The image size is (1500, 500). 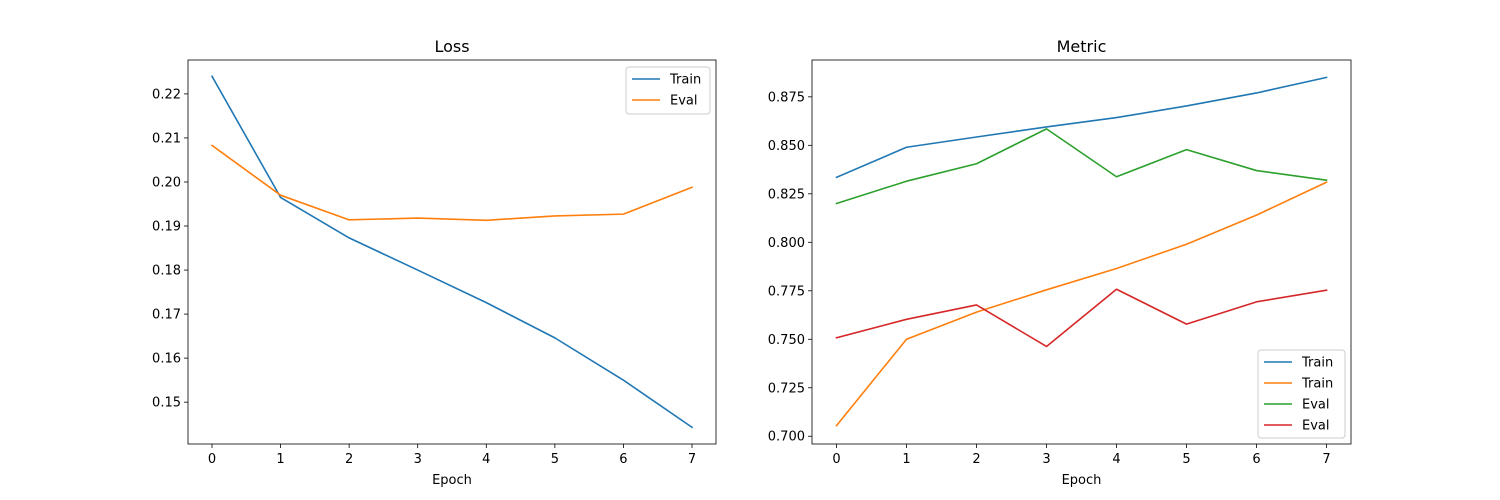 What do you see at coordinates (166, 271) in the screenshot?
I see `y-tick-label: 0.18` at bounding box center [166, 271].